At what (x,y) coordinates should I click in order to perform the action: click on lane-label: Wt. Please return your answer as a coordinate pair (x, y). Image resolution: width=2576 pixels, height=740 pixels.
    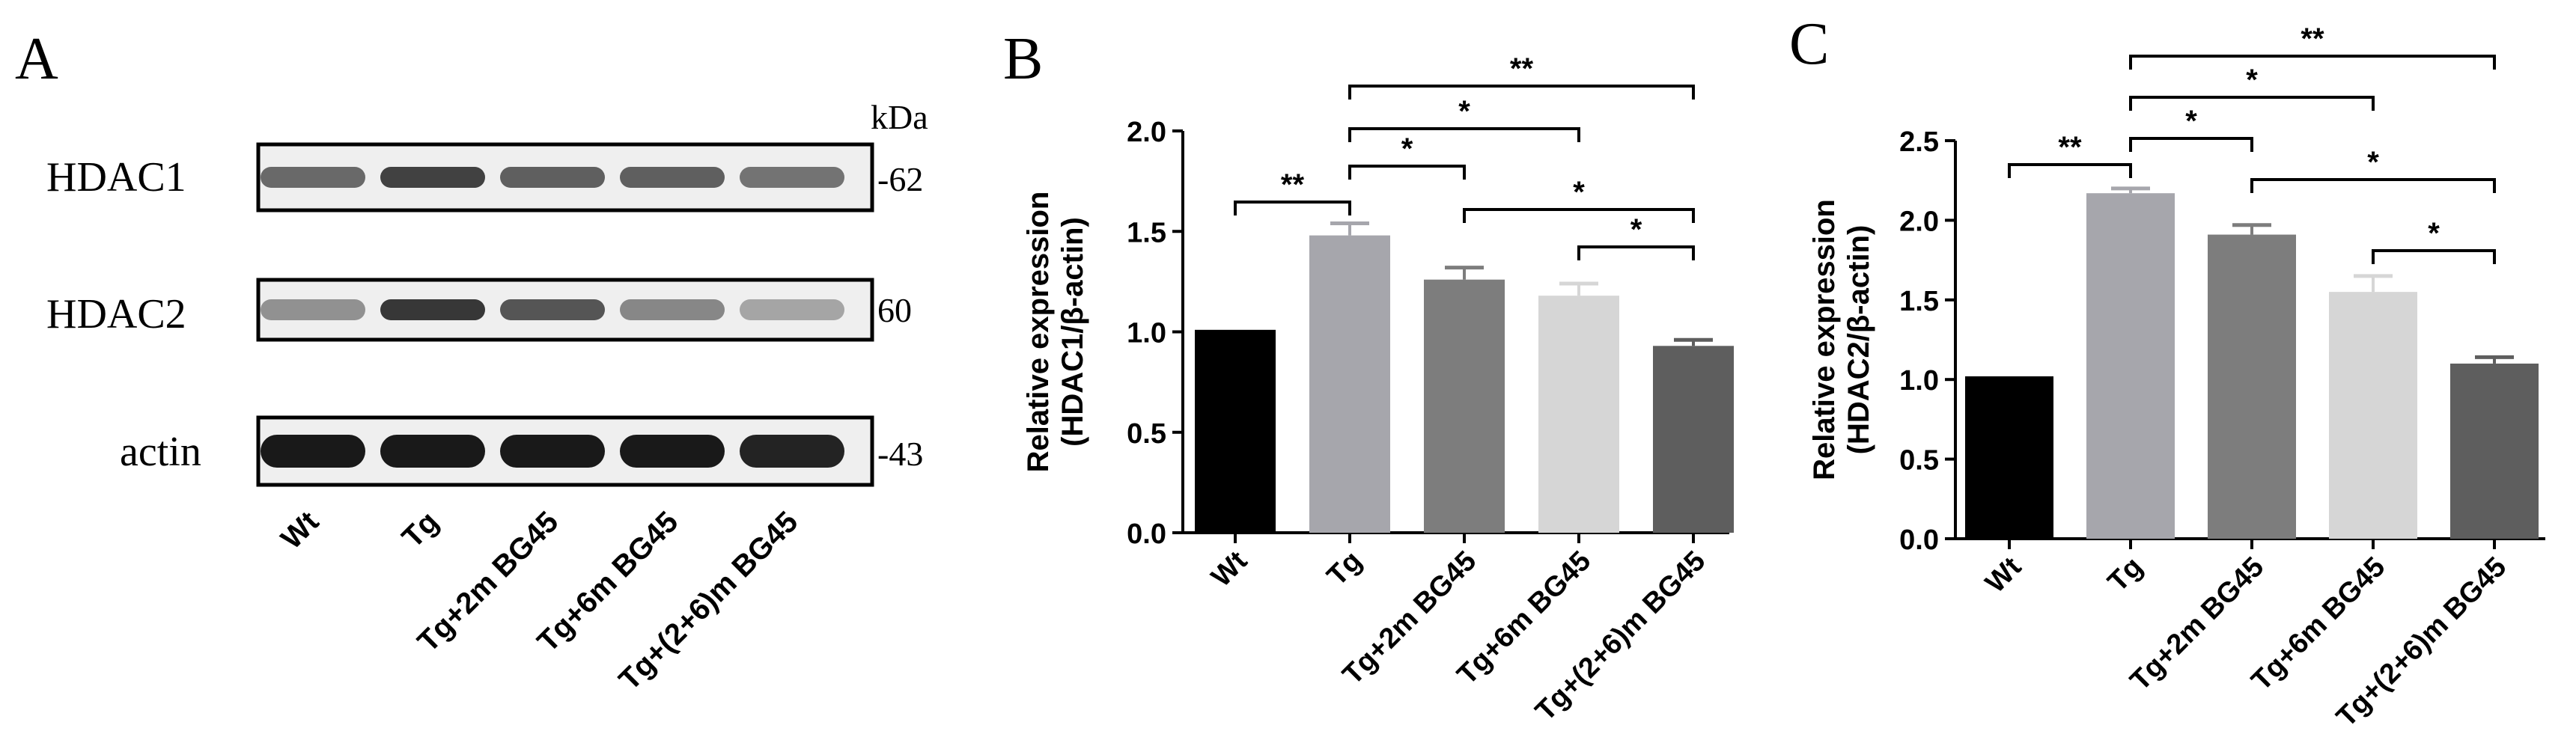
    Looking at the image, I should click on (300, 530).